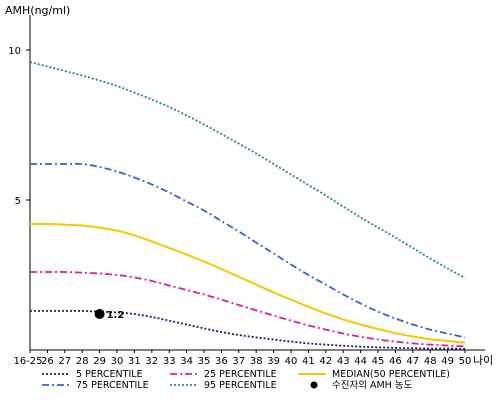  Describe the element at coordinates (395, 361) in the screenshot. I see `x-tick-label: 46` at that location.